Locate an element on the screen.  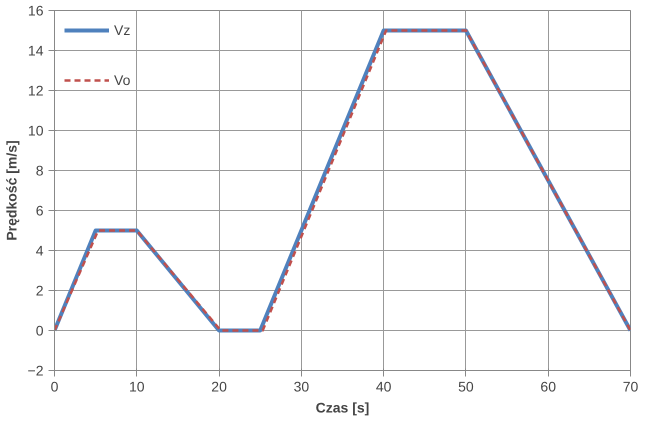
x-tick-label: 40 is located at coordinates (384, 386).